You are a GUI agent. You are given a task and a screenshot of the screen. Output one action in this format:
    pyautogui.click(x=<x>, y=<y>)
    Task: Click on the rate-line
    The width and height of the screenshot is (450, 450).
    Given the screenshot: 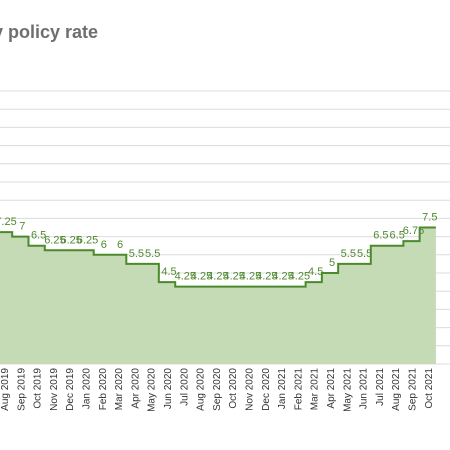 What is the action you would take?
    pyautogui.click(x=218, y=257)
    